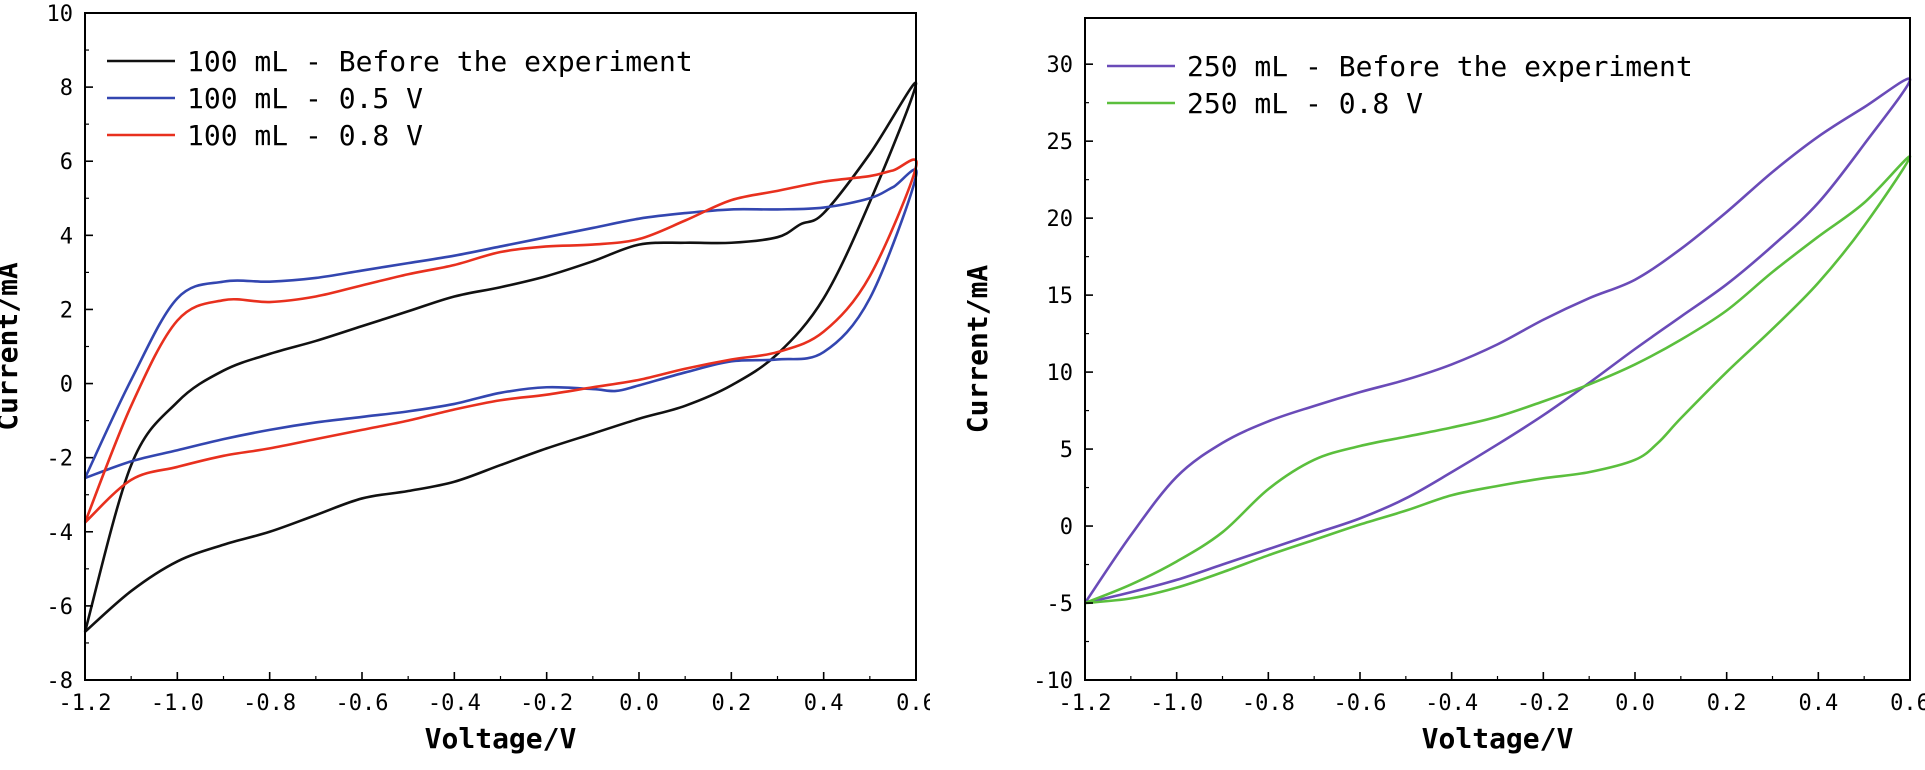 This screenshot has height=770, width=1925. What do you see at coordinates (440, 61) in the screenshot?
I see `legend-label-1: 100 mL - Before the experiment` at bounding box center [440, 61].